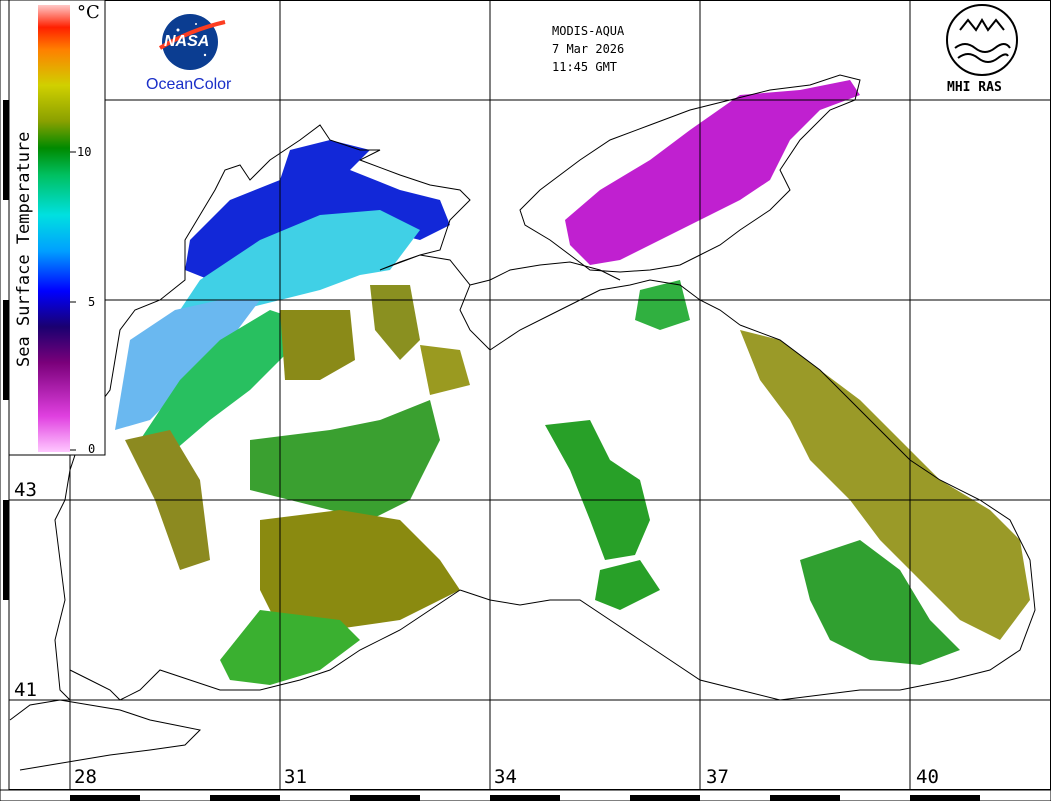  Describe the element at coordinates (525, 795) in the screenshot. I see `bottom-ruler` at that location.